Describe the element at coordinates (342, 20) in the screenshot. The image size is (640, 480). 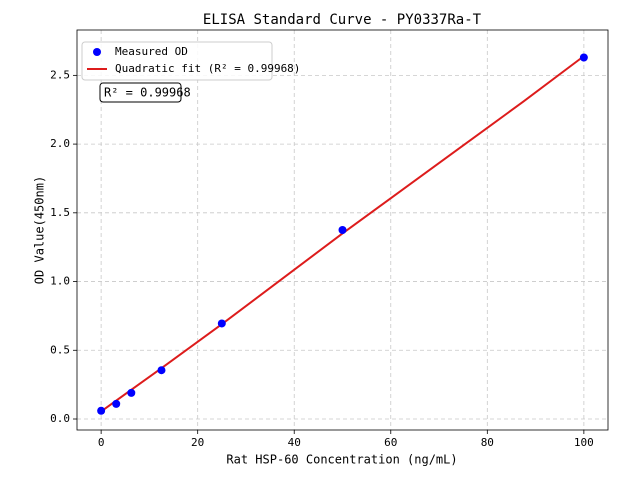
I see `chart-title: ELISA Standard Curve - PY0337Ra-T` at that location.